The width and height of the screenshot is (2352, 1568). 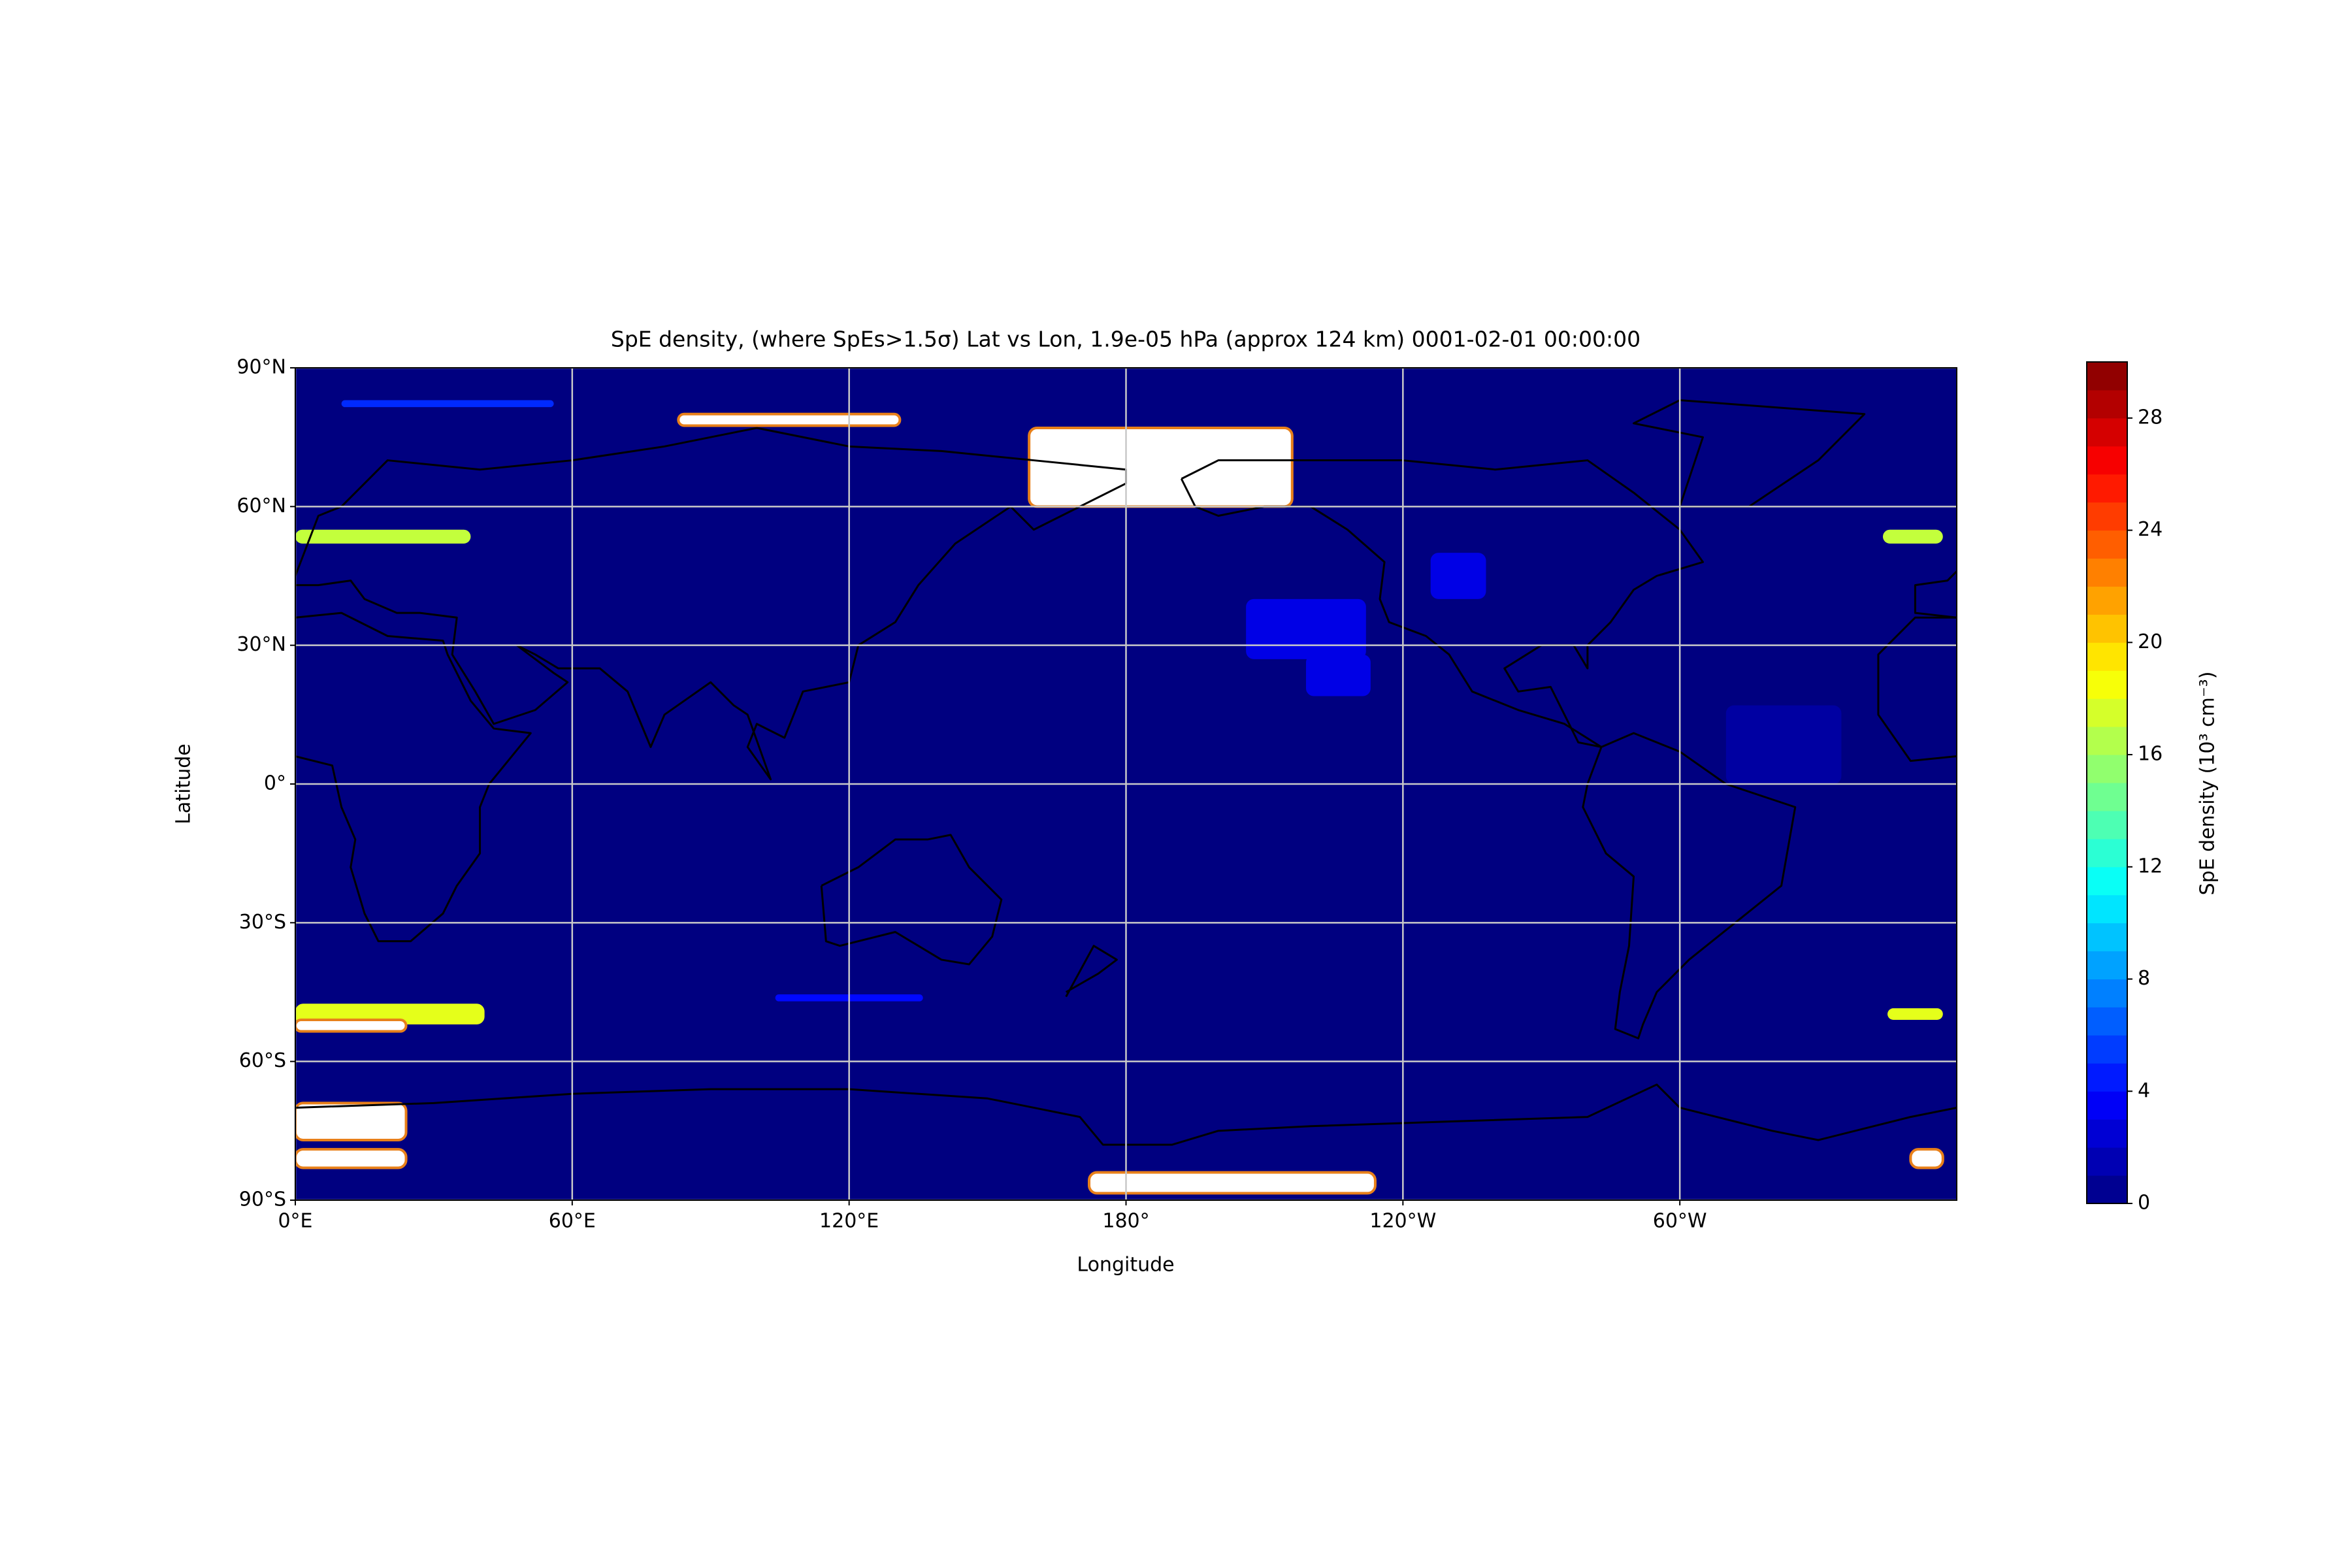 What do you see at coordinates (2144, 1203) in the screenshot?
I see `colorbar-tick-label: 0` at bounding box center [2144, 1203].